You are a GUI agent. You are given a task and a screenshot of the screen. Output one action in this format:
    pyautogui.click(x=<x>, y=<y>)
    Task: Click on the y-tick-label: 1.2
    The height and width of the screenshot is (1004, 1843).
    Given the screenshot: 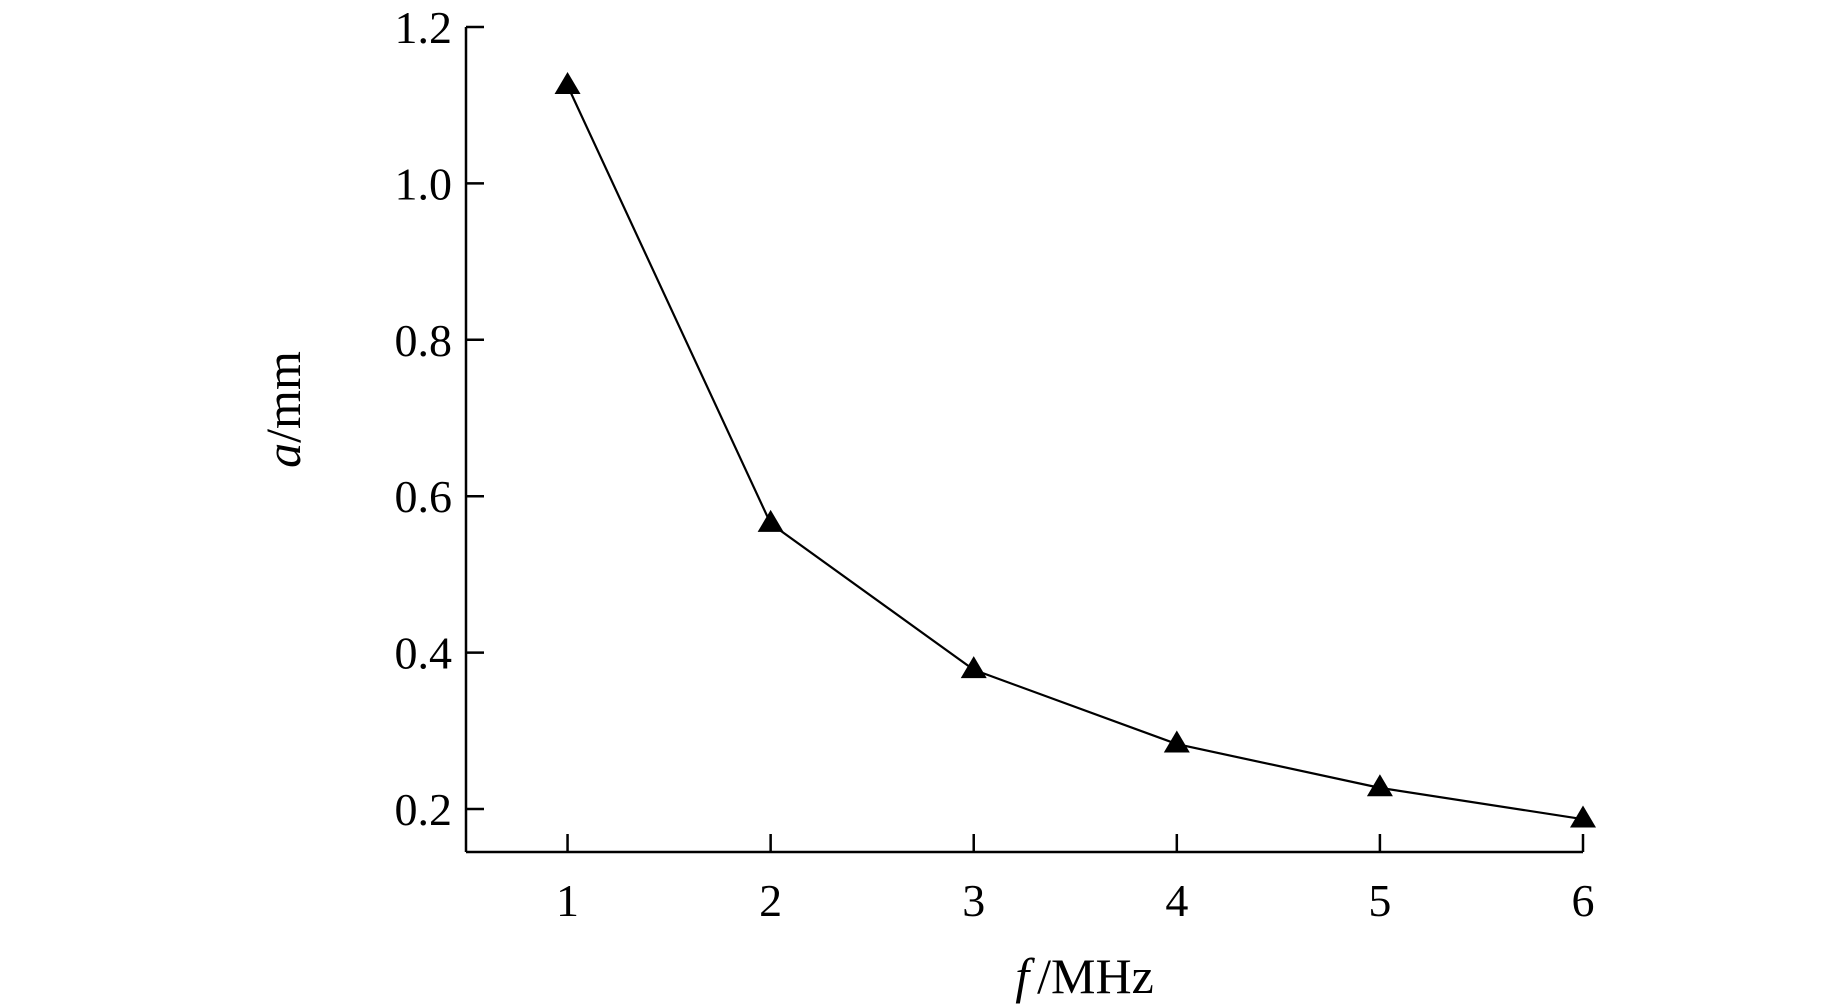 What is the action you would take?
    pyautogui.click(x=424, y=27)
    